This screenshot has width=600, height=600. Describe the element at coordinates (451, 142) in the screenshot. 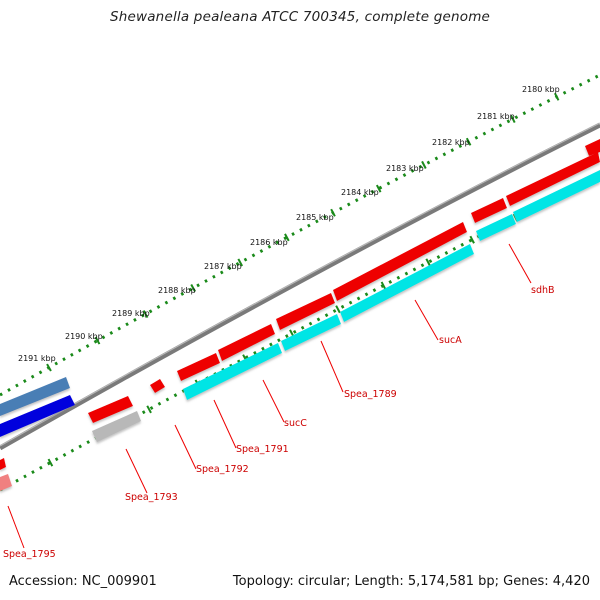

I see `tick-label: 2182 kbp` at that location.